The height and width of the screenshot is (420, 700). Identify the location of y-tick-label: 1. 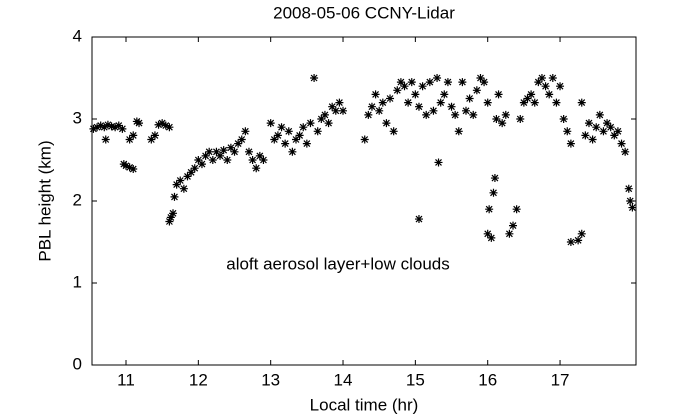
(77, 281).